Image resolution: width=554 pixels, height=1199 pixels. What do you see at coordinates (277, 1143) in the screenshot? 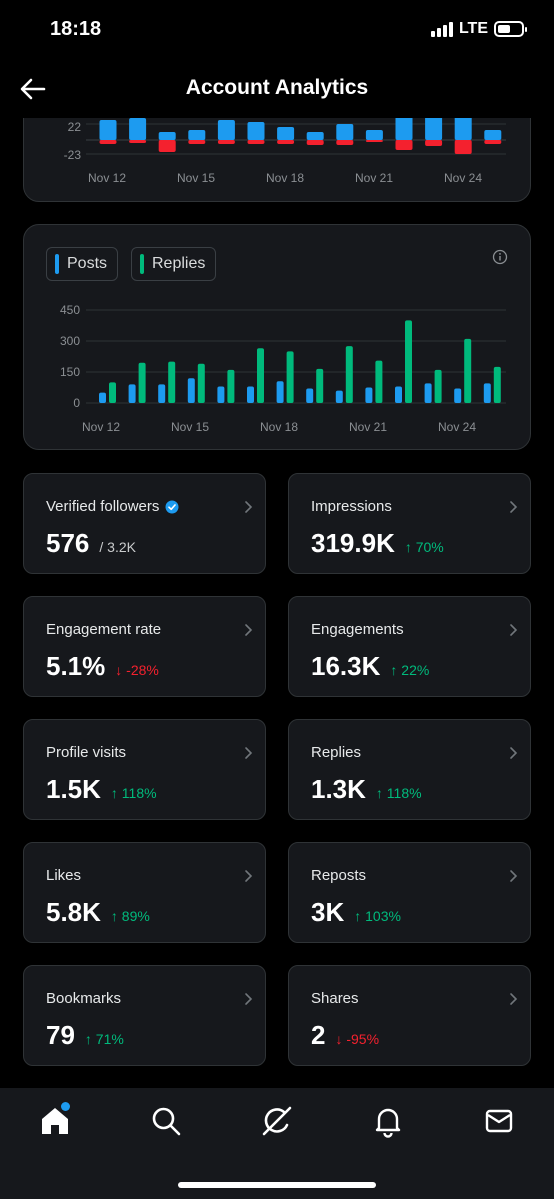
I see `bottom-nav` at bounding box center [277, 1143].